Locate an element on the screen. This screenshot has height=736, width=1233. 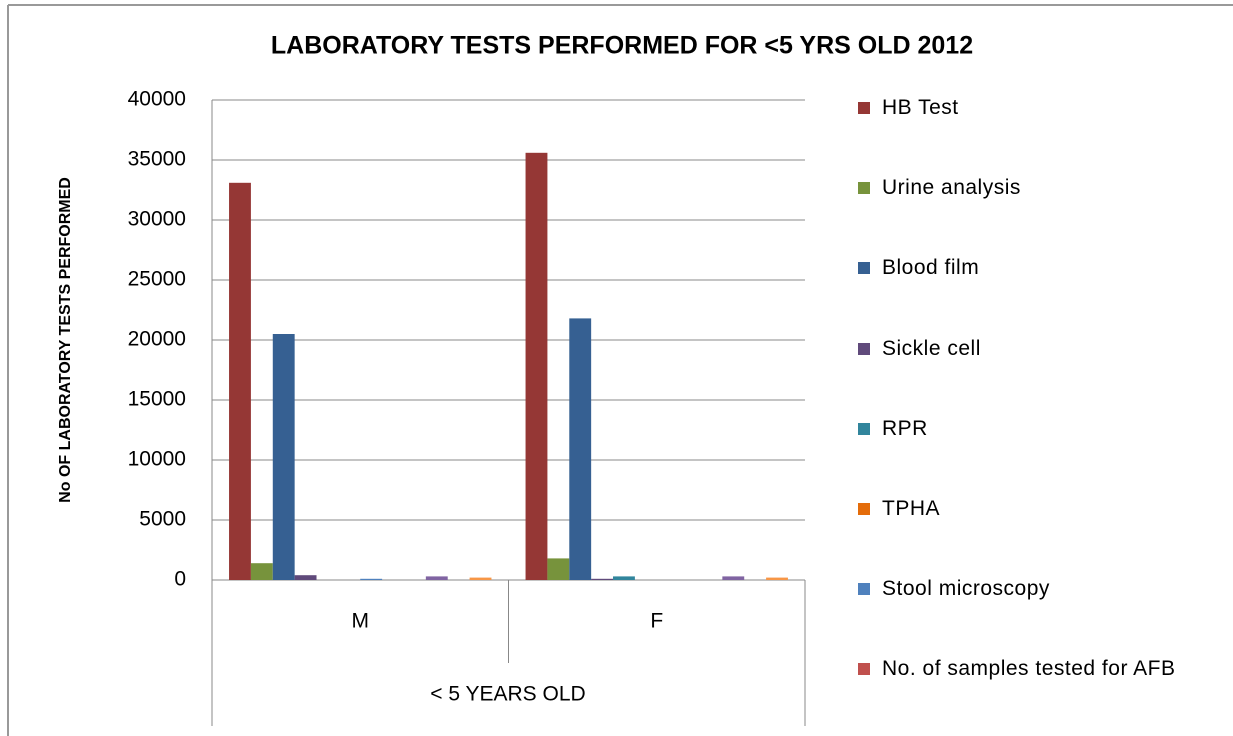
y-tick-label: 40000 is located at coordinates (157, 99).